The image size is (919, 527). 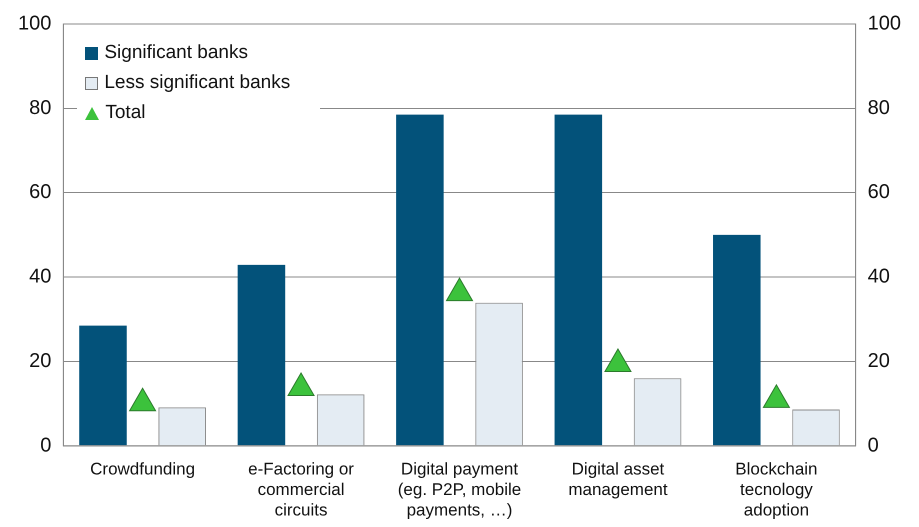 I want to click on x-tick-label: Blockchain tecnology adoption, so click(x=776, y=490).